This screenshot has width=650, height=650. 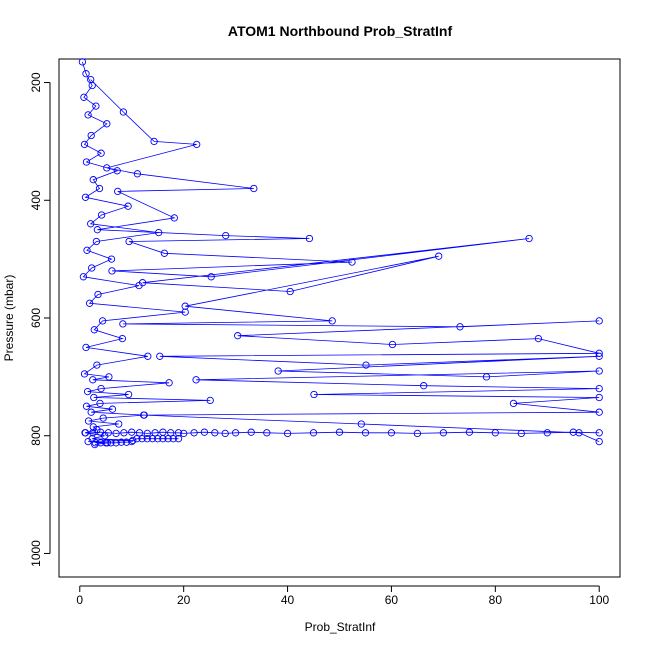 What do you see at coordinates (599, 600) in the screenshot?
I see `x-tick-label: 100` at bounding box center [599, 600].